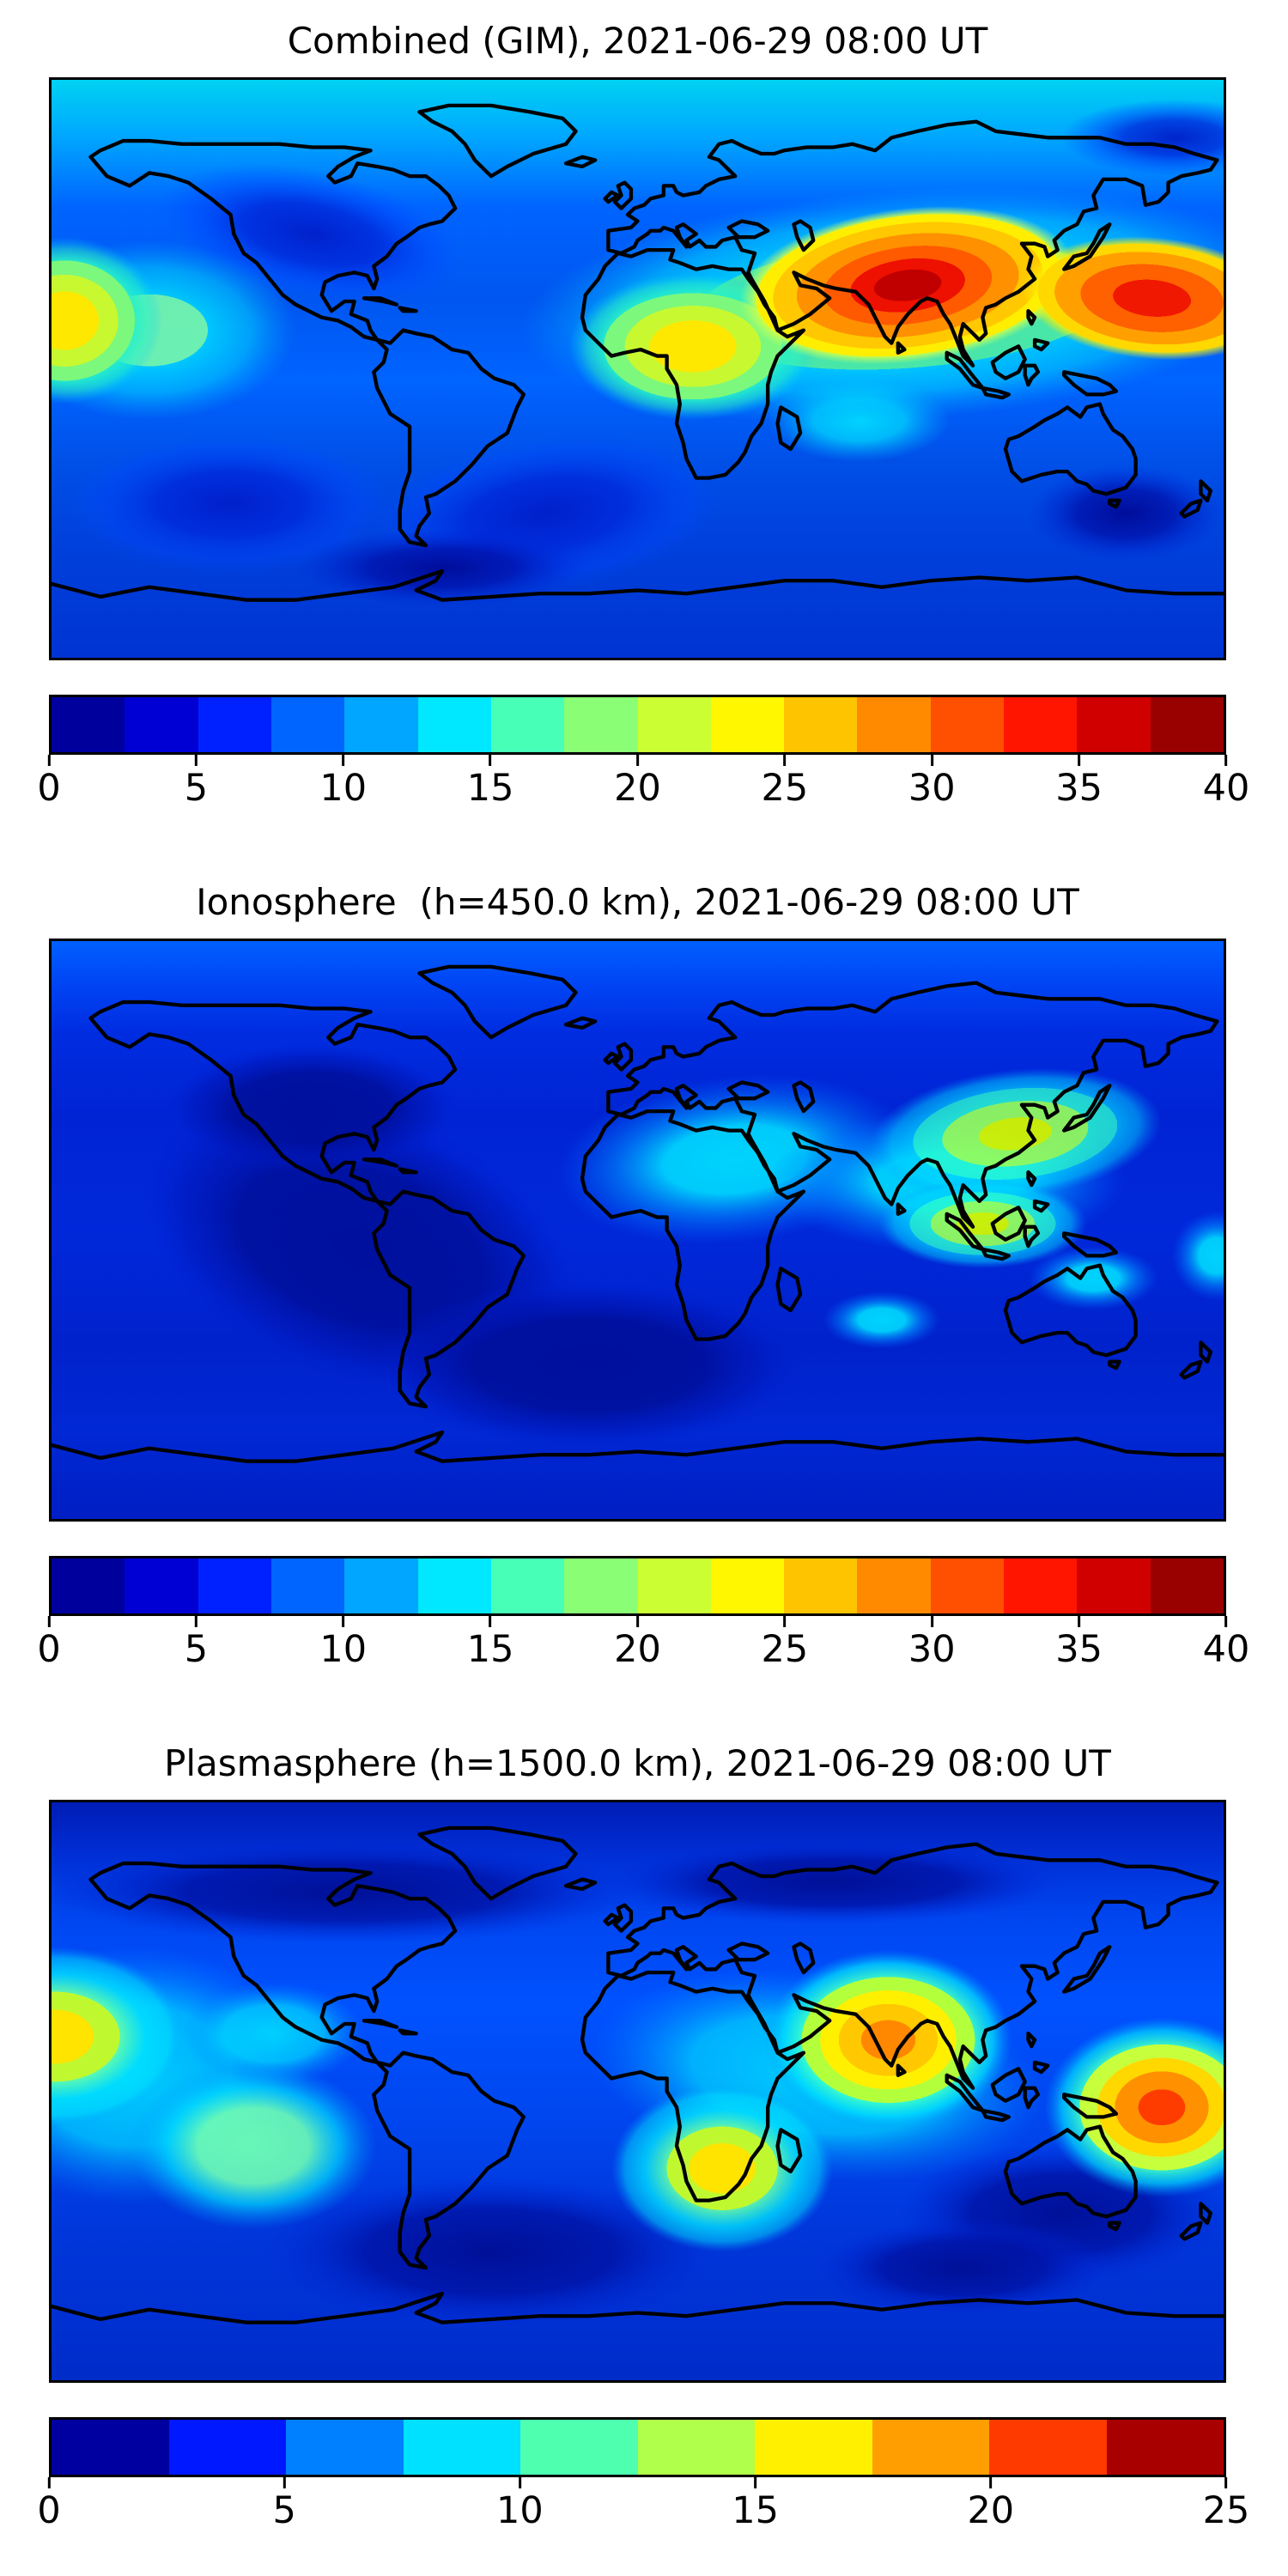  Describe the element at coordinates (643, 2506) in the screenshot. I see `colorbar-ticks-plasmasphere: 0 5 10 15 20 25` at that location.